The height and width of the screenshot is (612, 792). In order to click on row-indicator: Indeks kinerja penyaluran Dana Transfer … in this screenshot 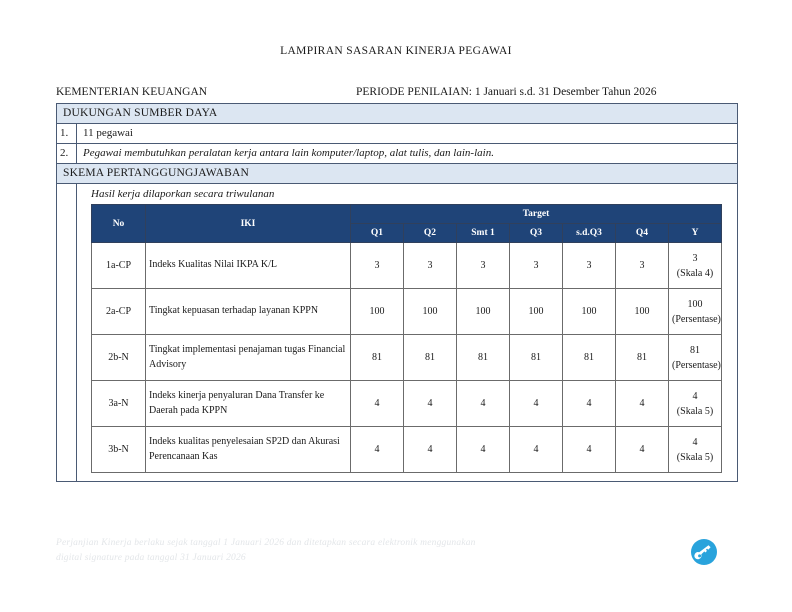, I will do `click(248, 403)`.